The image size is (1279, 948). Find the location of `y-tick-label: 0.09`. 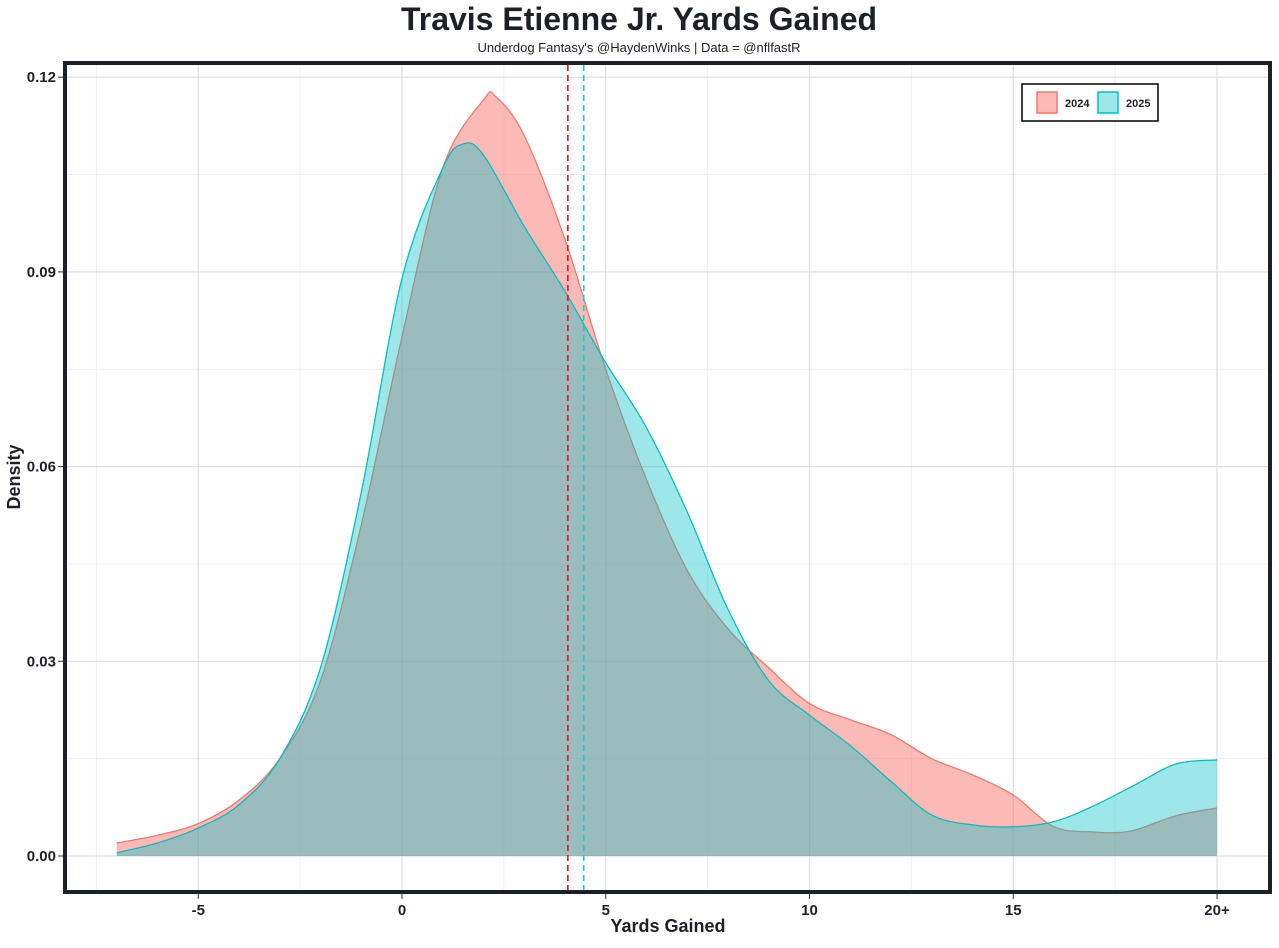

y-tick-label: 0.09 is located at coordinates (41, 272).